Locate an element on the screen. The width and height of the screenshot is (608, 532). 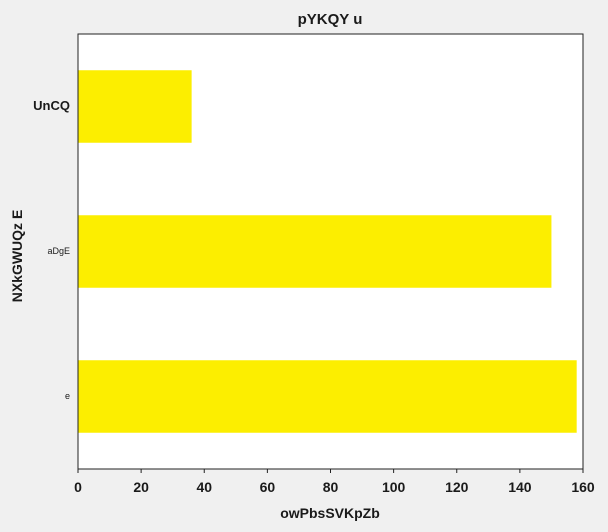
x-tick-label: 100 is located at coordinates (394, 487).